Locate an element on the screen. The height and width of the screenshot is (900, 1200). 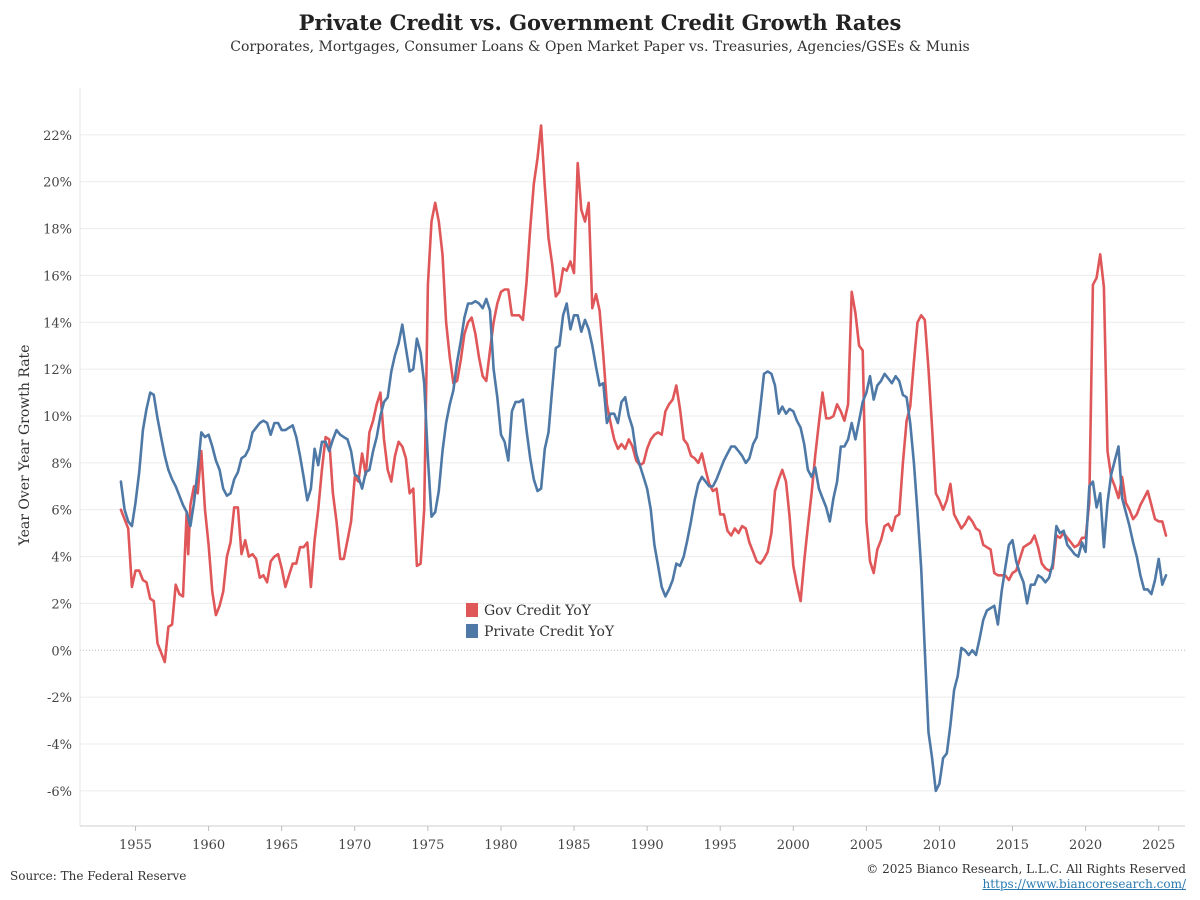
y-tick-label: 8% is located at coordinates (61, 464).